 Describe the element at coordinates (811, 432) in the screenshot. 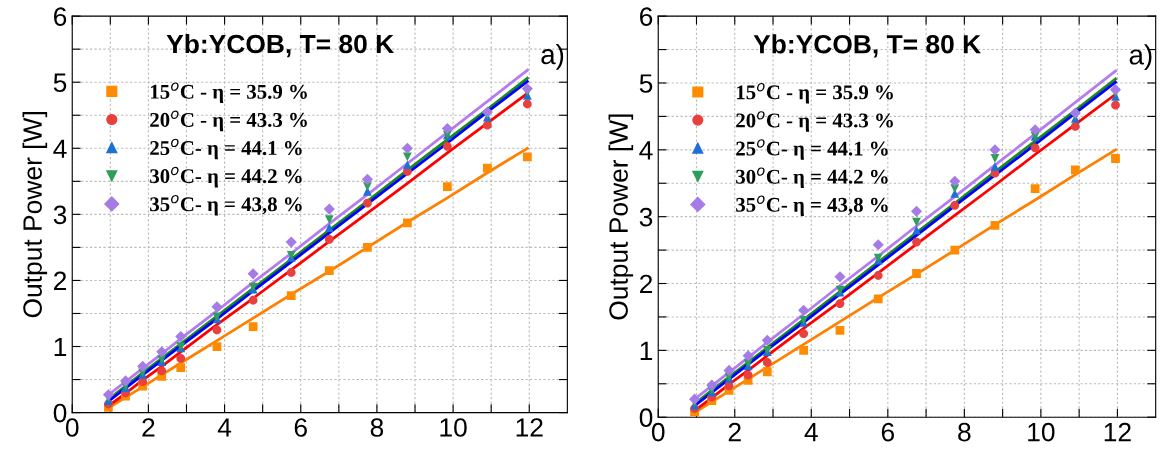

I see `x-tick-label: 4` at that location.